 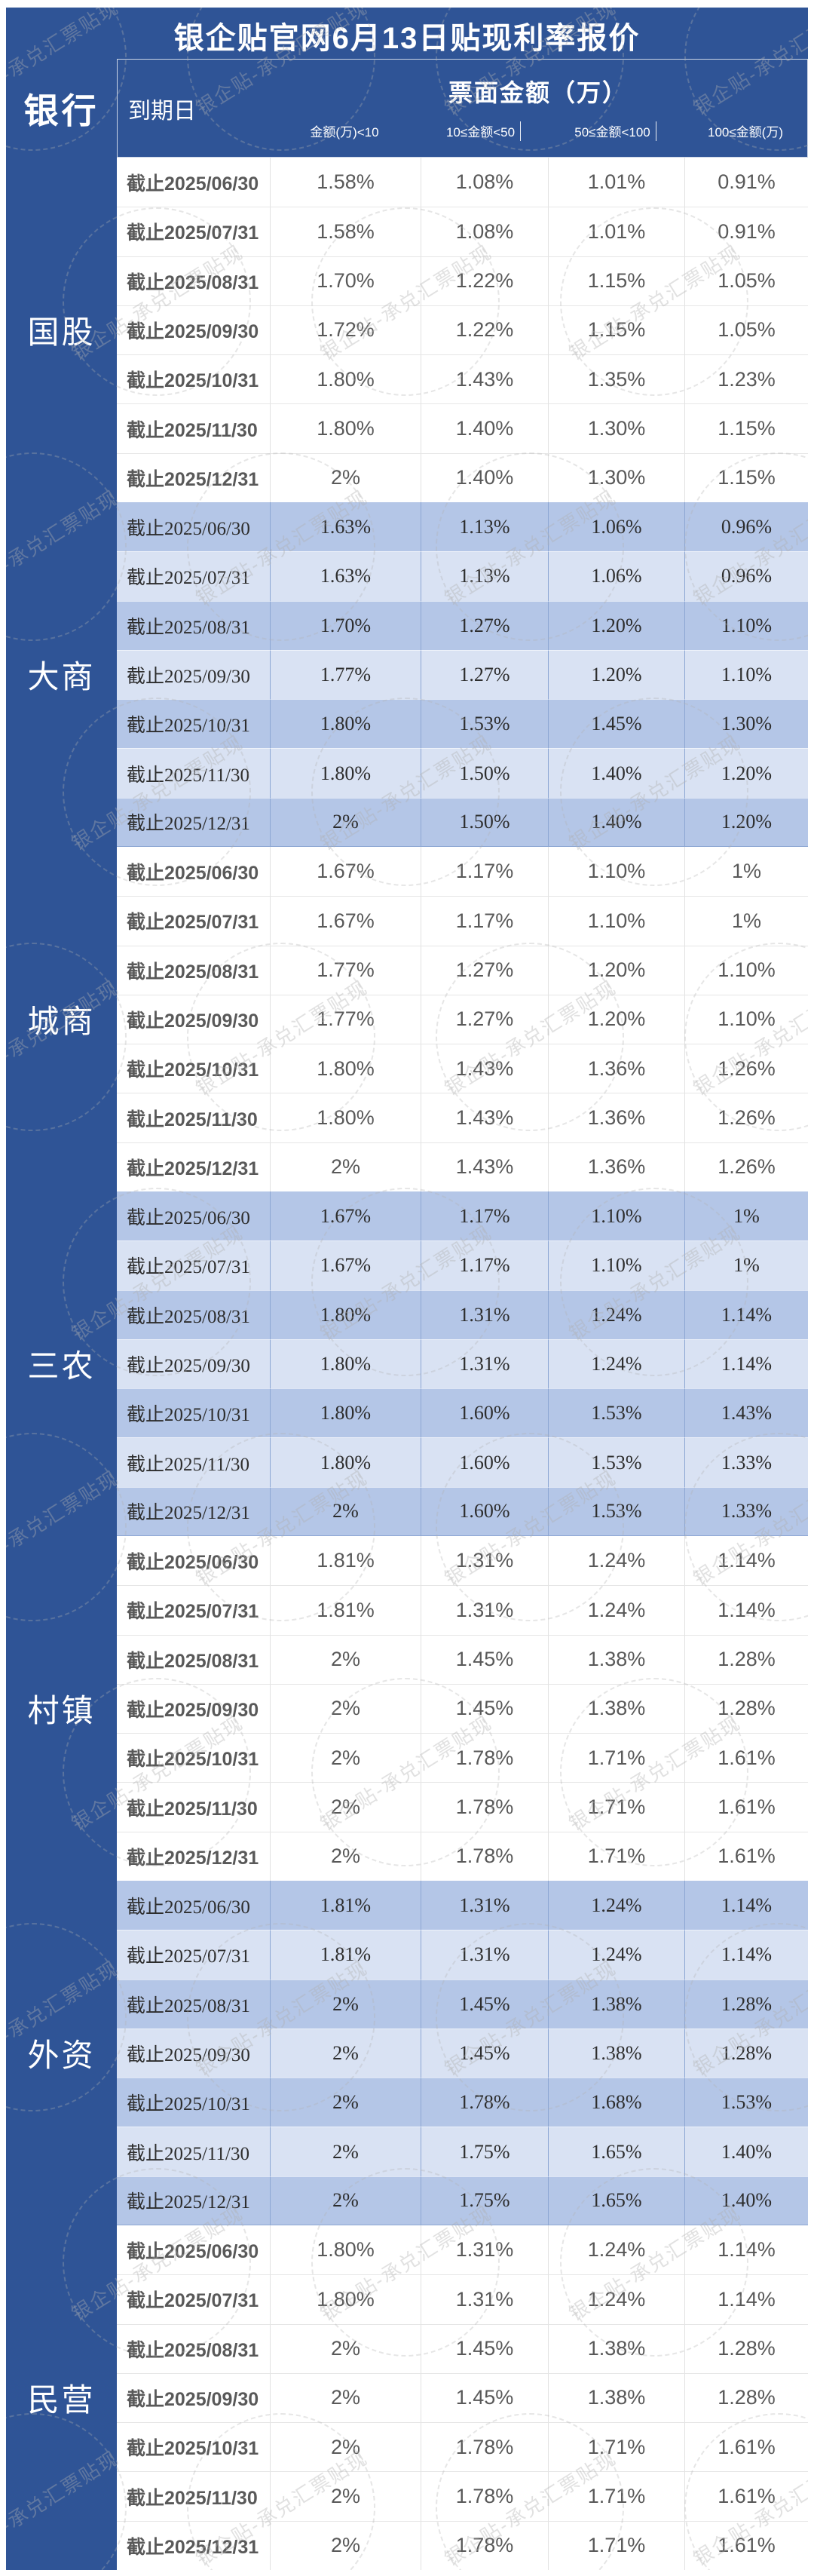 What do you see at coordinates (345, 1019) in the screenshot?
I see `rate-cell: 1.77%` at bounding box center [345, 1019].